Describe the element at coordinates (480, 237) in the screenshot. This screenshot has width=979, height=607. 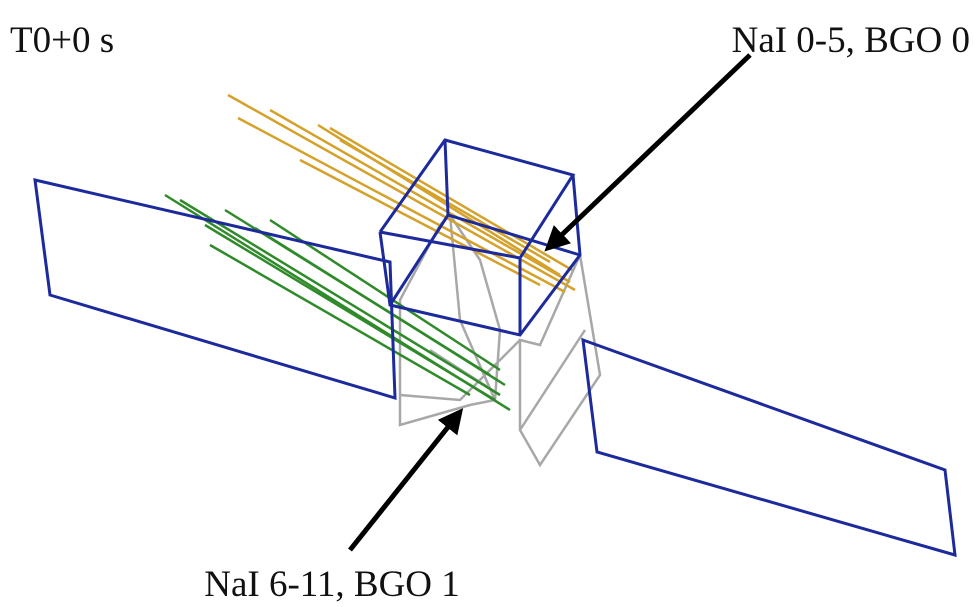
I see `detector-cube` at that location.